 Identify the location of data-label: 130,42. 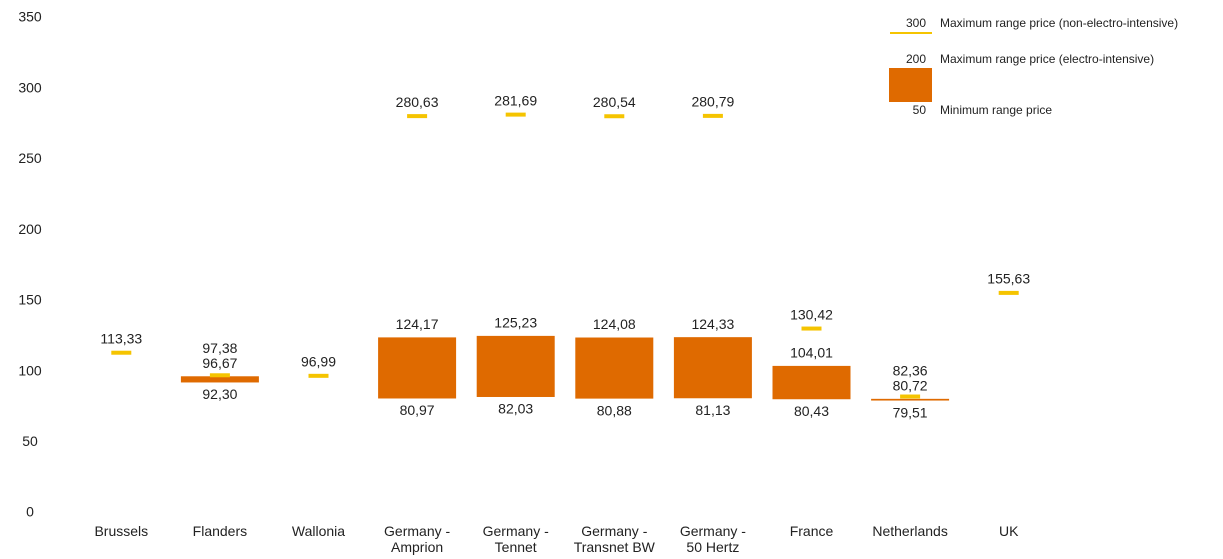
(811, 314).